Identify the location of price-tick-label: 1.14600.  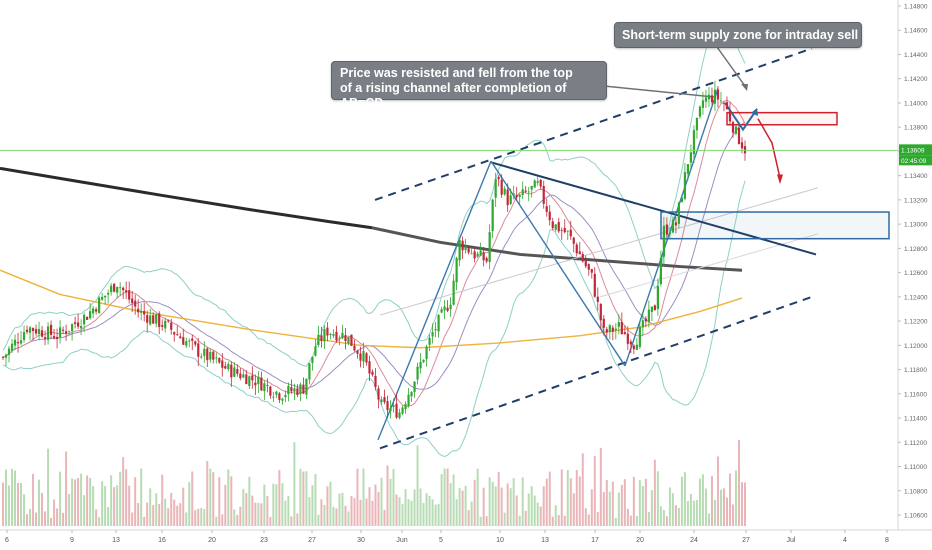
(916, 31).